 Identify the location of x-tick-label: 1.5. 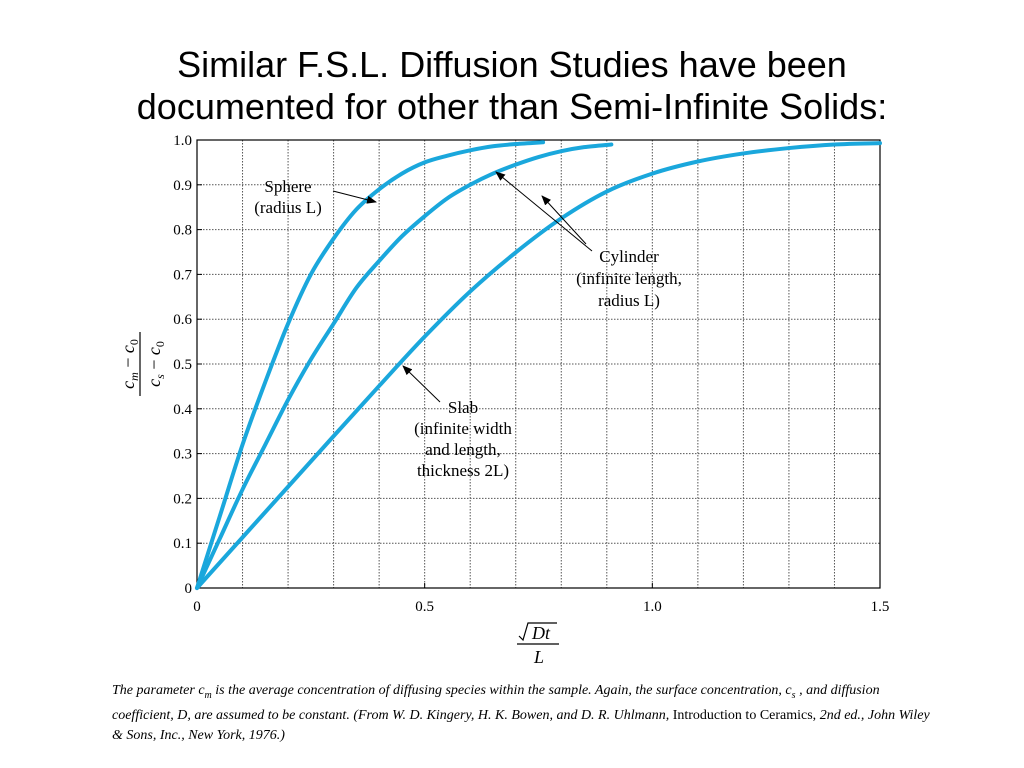
(880, 607).